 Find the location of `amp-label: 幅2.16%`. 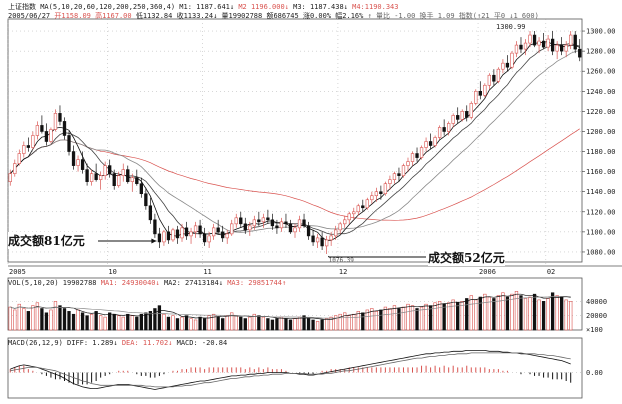

amp-label: 幅2.16% is located at coordinates (349, 16).